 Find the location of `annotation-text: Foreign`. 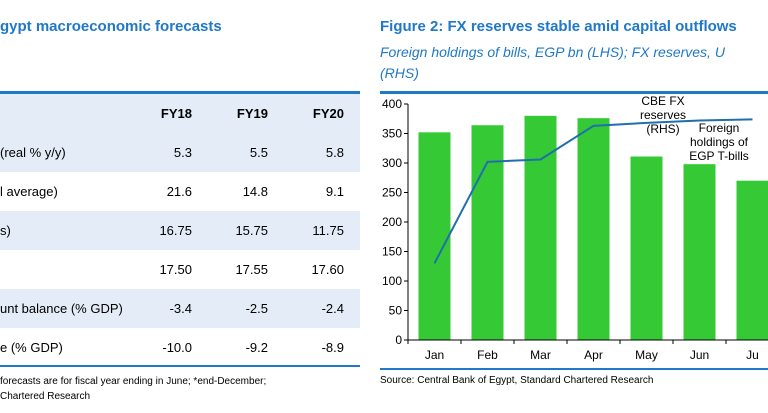

annotation-text: Foreign is located at coordinates (719, 128).